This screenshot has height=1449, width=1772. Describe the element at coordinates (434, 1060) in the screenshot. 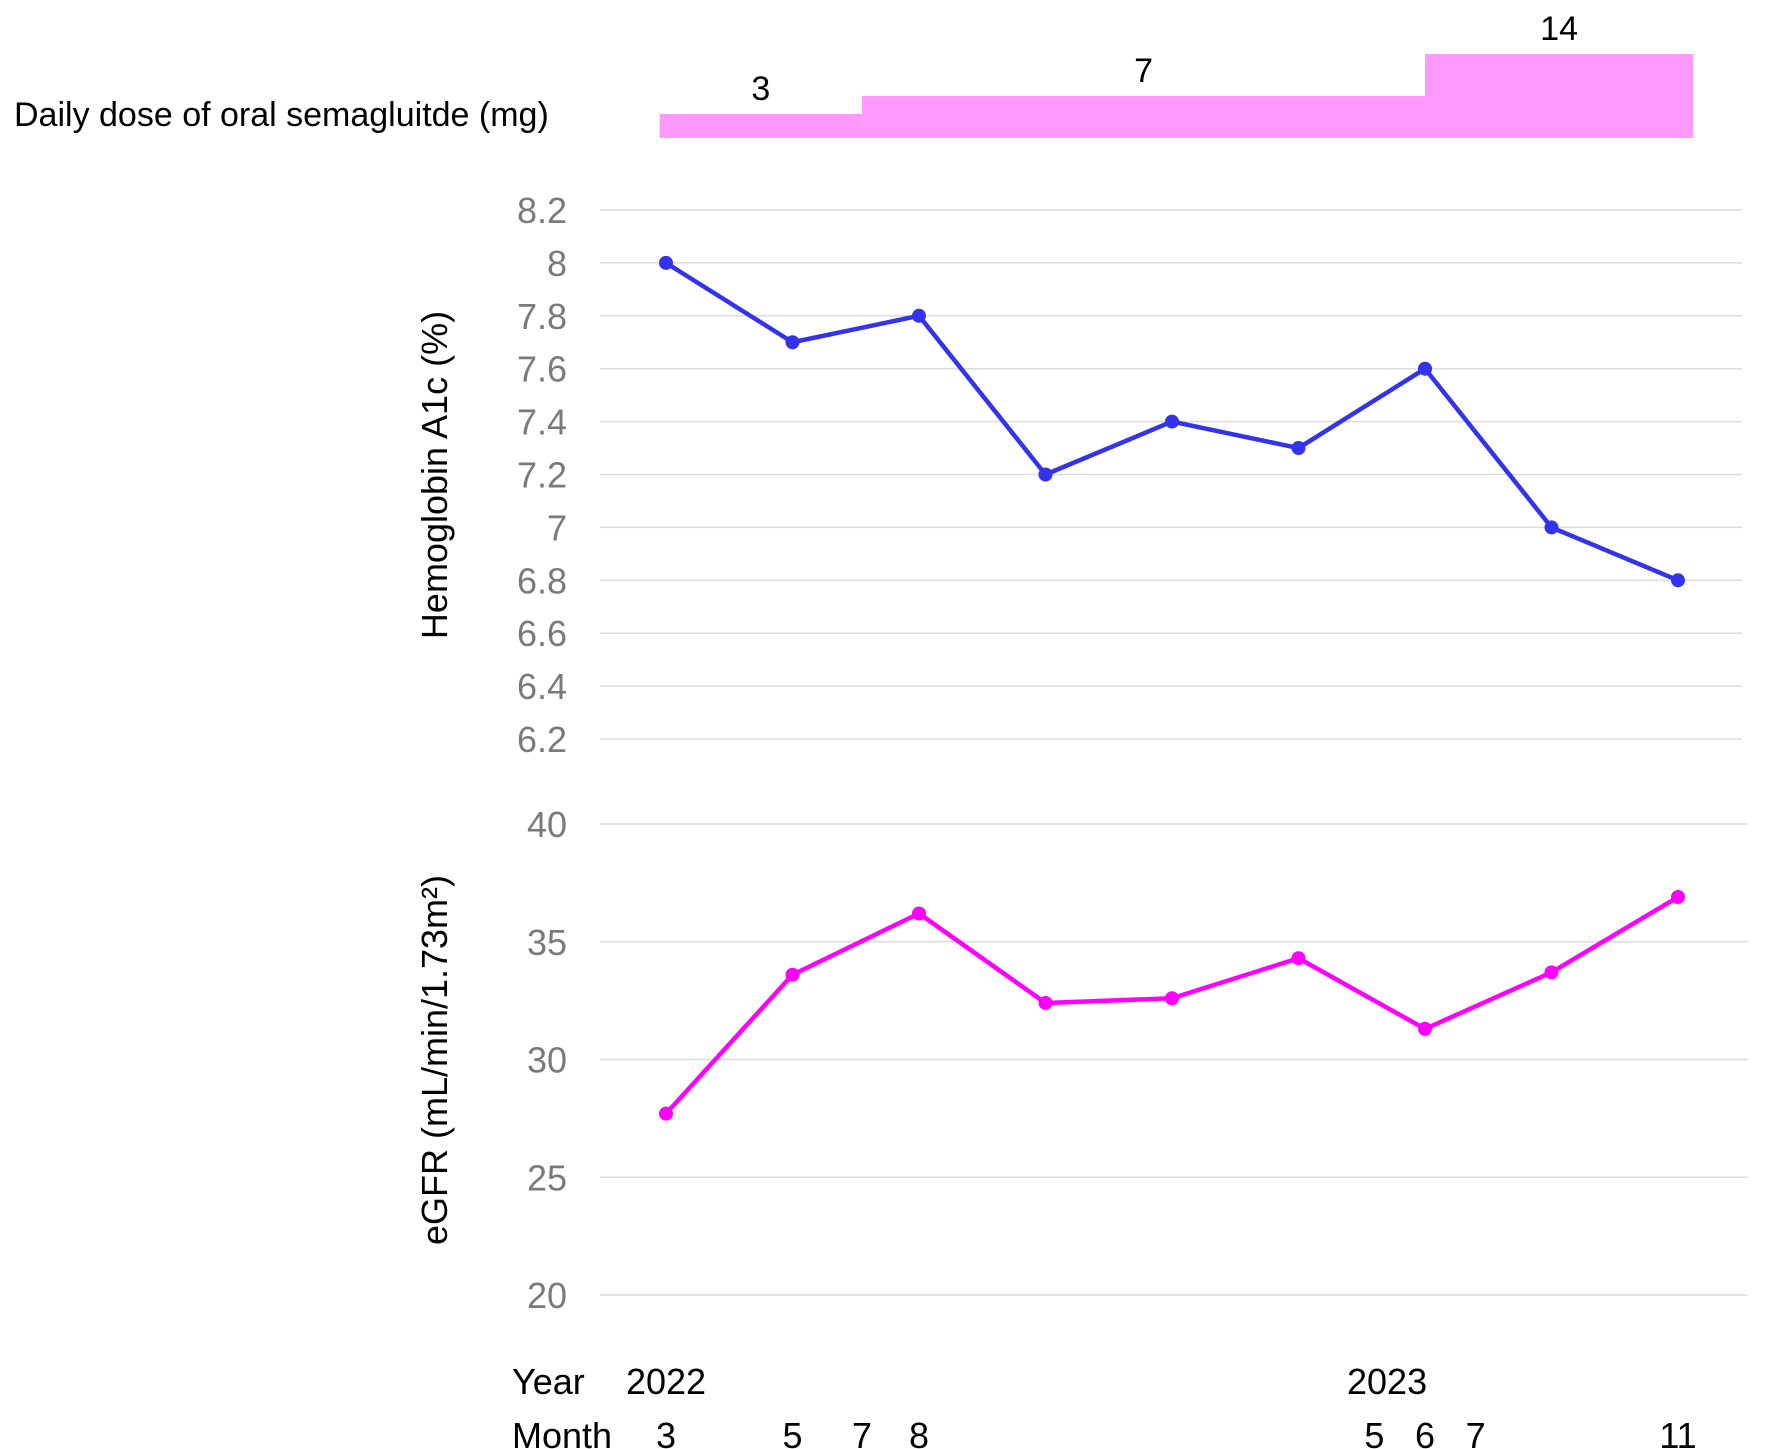

I see `egfr-axis-title: eGFR (mL/min/1.73m²)` at that location.